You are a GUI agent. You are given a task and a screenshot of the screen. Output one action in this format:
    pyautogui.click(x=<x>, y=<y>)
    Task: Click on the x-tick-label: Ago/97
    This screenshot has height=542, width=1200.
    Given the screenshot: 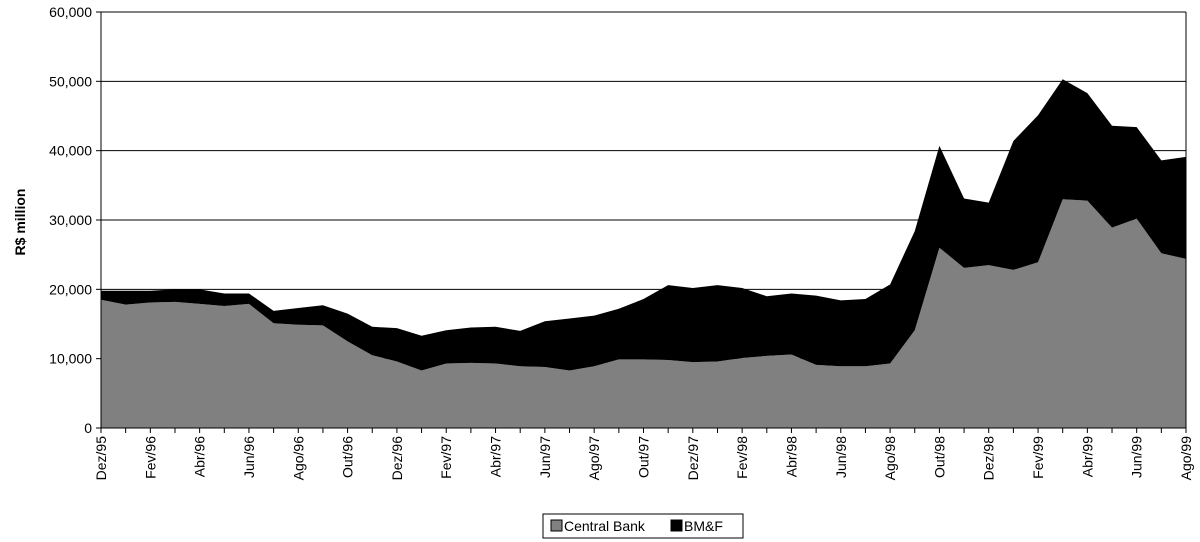 What is the action you would take?
    pyautogui.click(x=594, y=458)
    